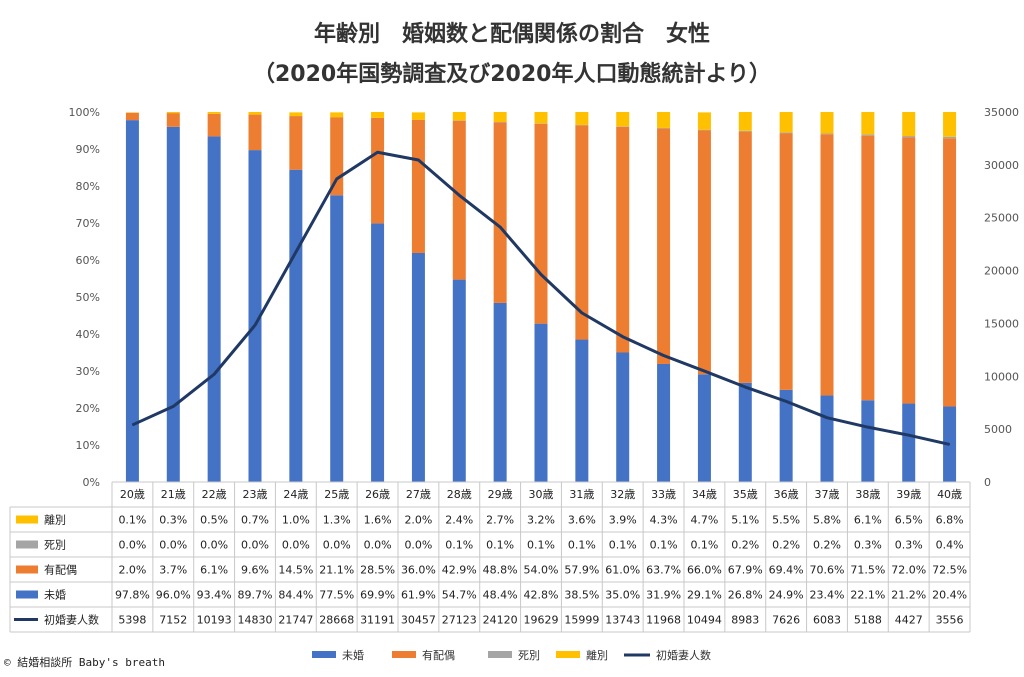 The width and height of the screenshot is (1024, 677). Describe the element at coordinates (663, 620) in the screenshot. I see `cell-line-13: 11968` at that location.